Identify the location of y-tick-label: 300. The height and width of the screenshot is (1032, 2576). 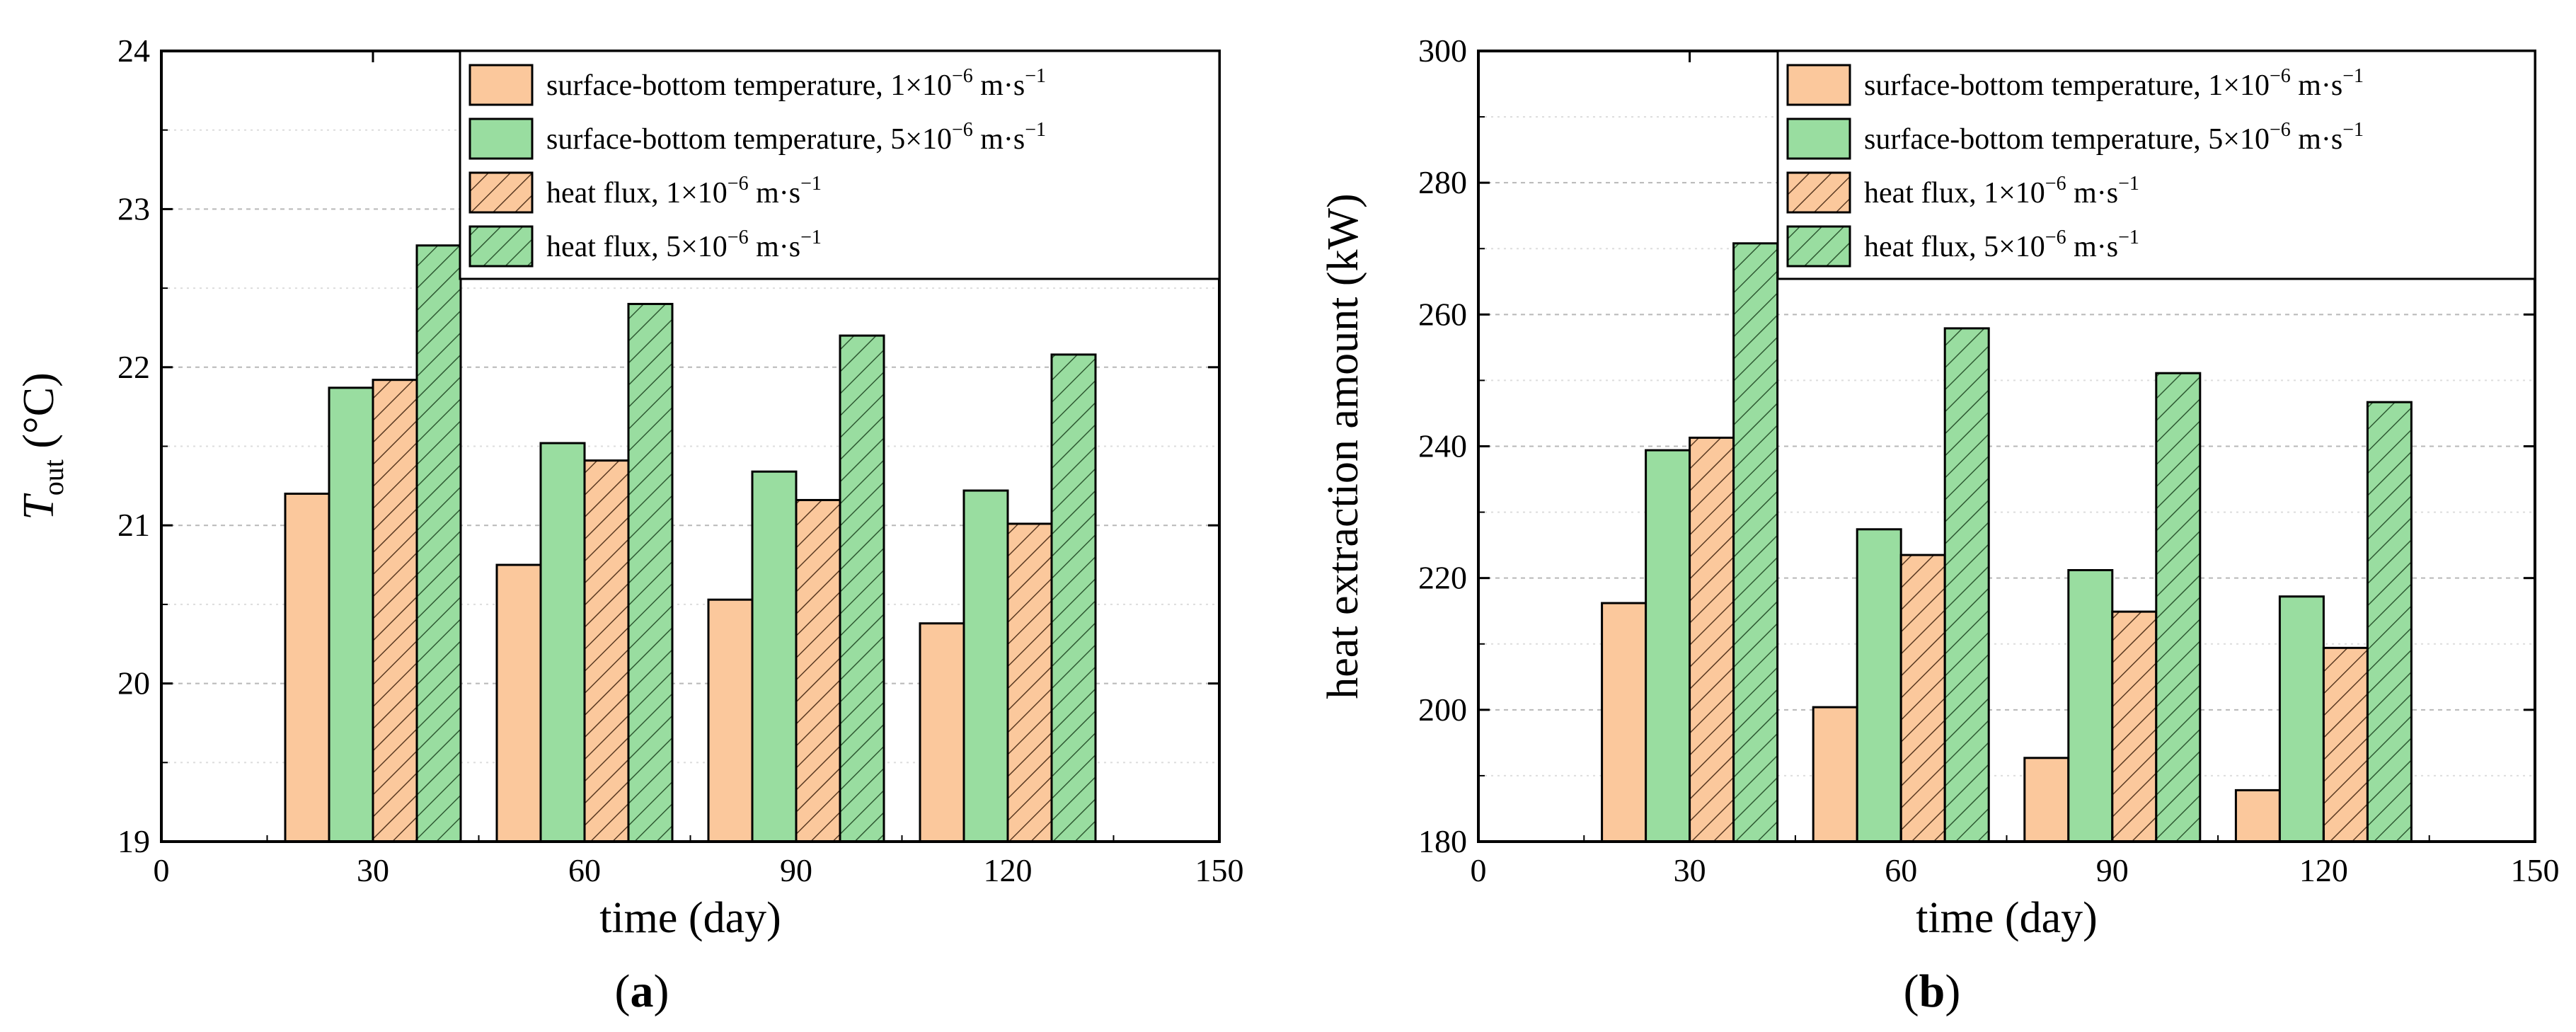
(1443, 51).